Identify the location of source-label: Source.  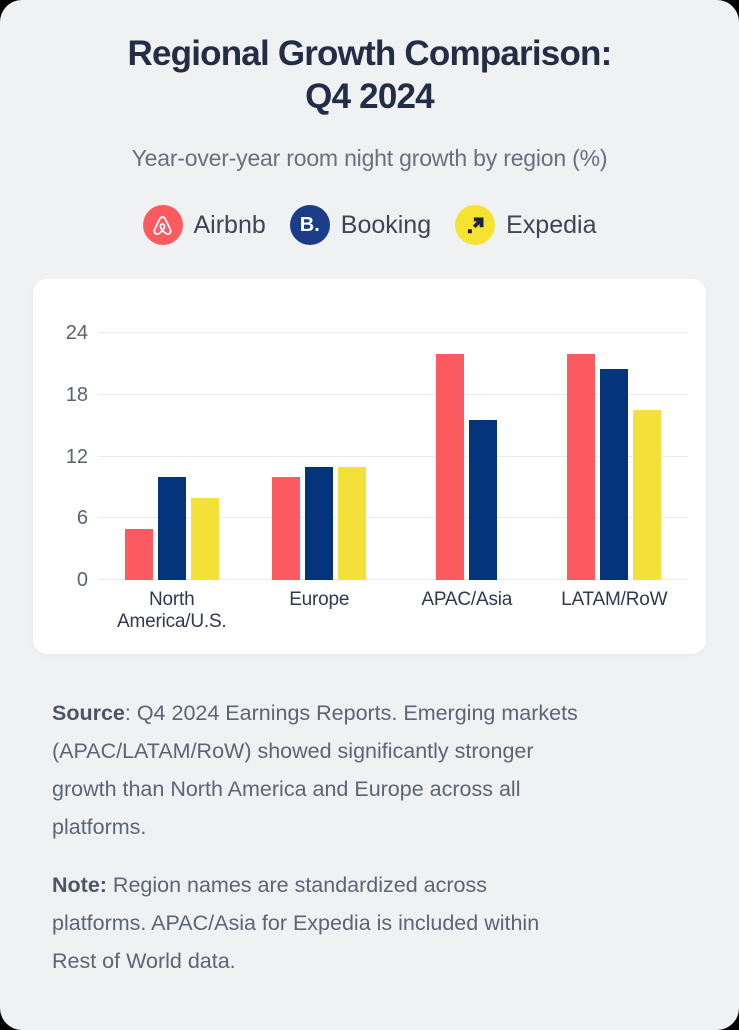
(88, 713).